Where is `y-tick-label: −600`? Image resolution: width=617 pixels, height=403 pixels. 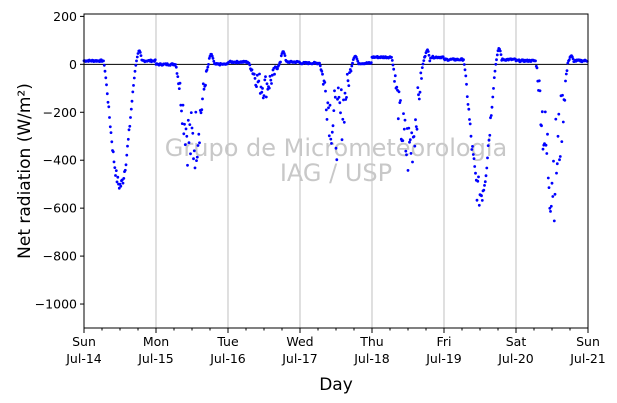
y-tick-label: −600 is located at coordinates (60, 208).